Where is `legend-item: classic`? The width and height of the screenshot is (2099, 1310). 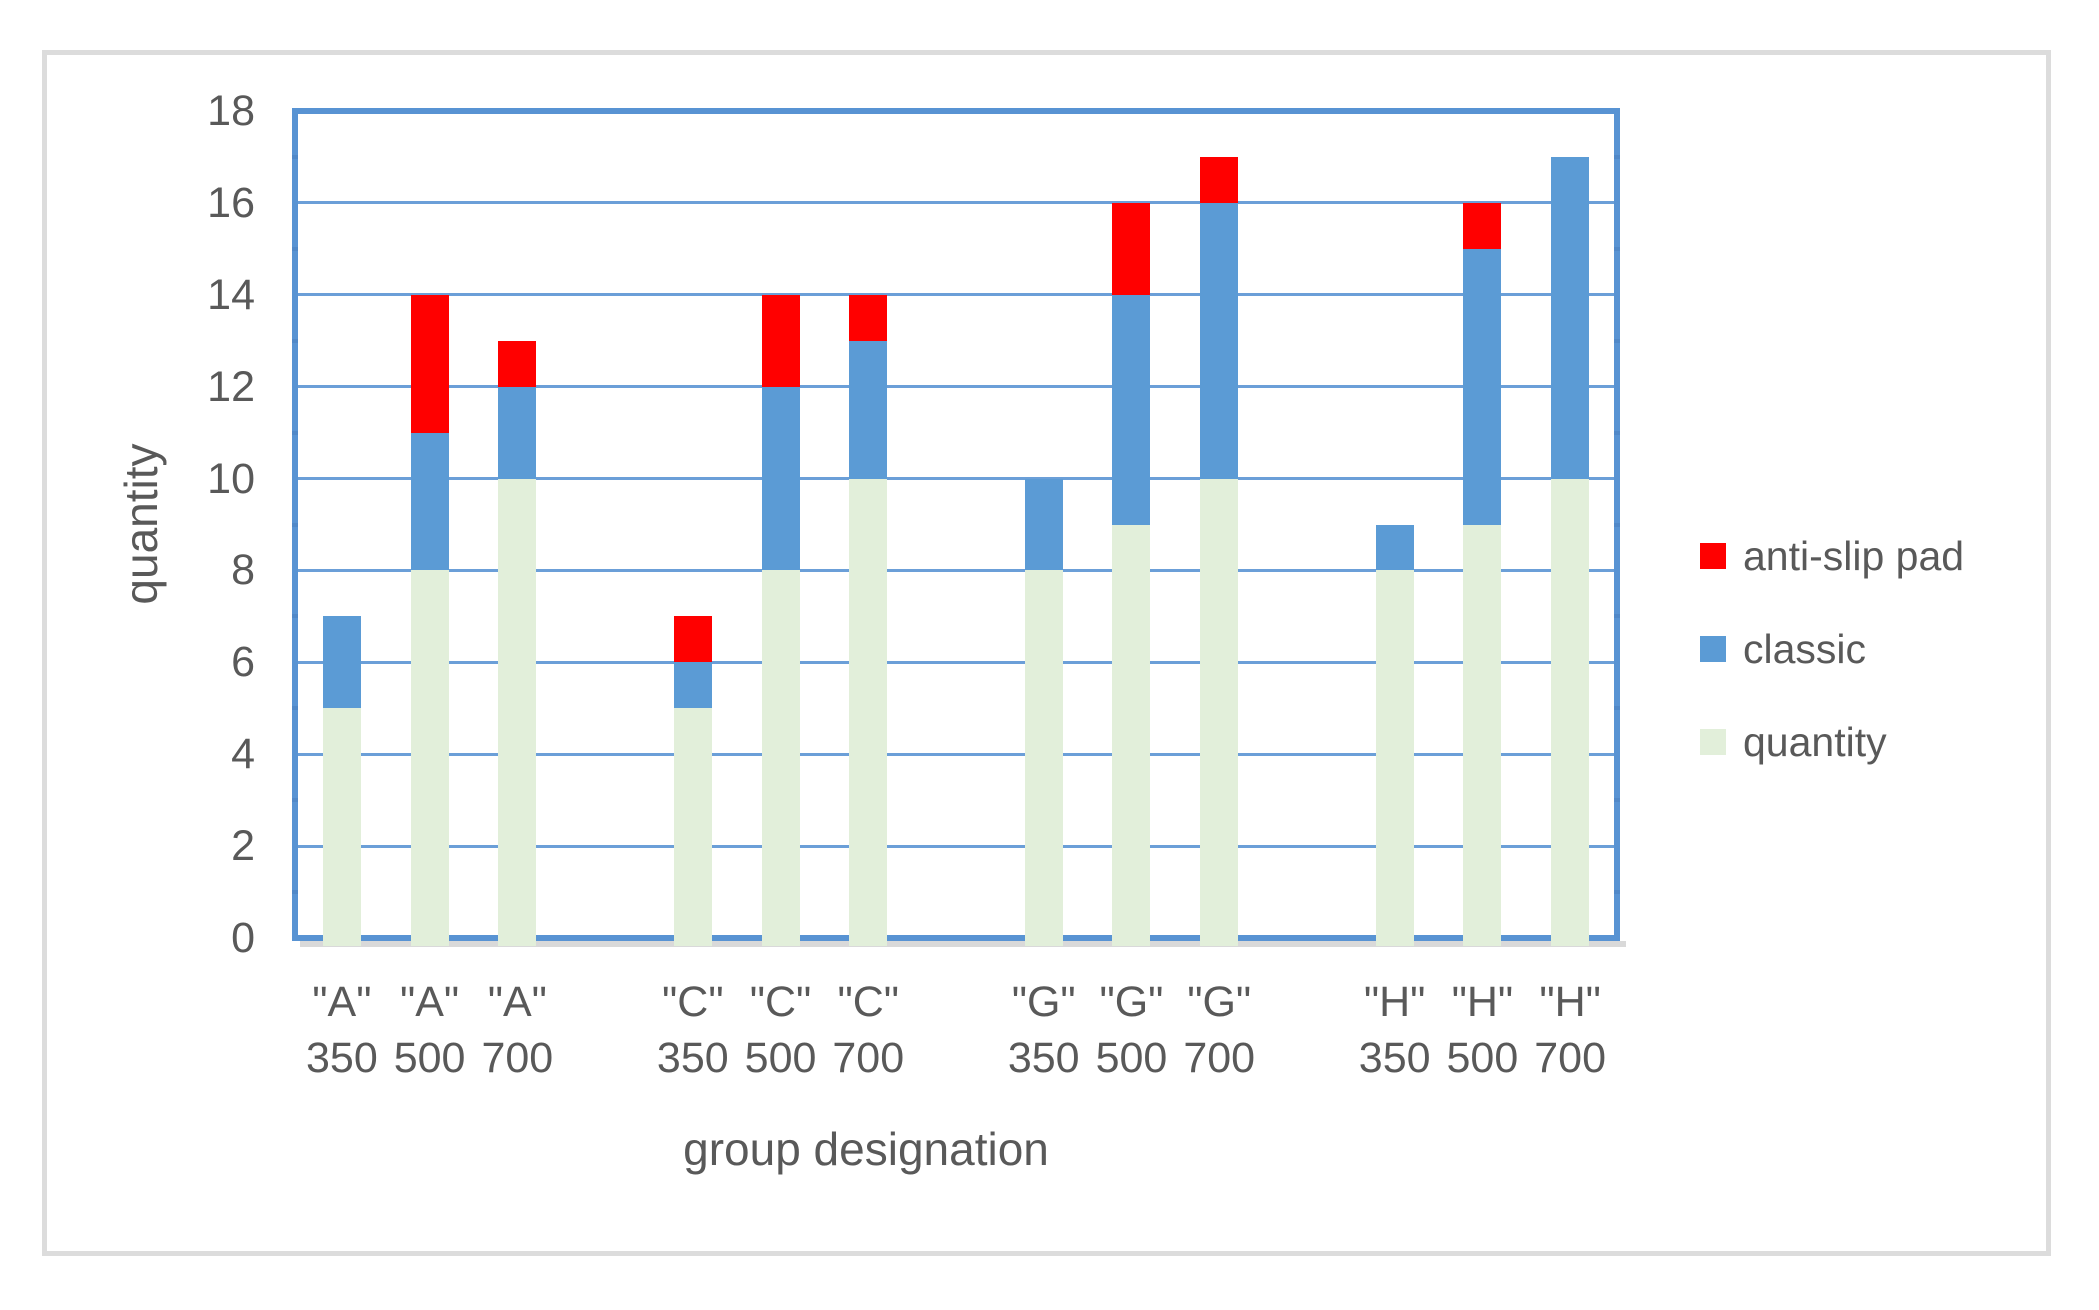
legend-item: classic is located at coordinates (1832, 649).